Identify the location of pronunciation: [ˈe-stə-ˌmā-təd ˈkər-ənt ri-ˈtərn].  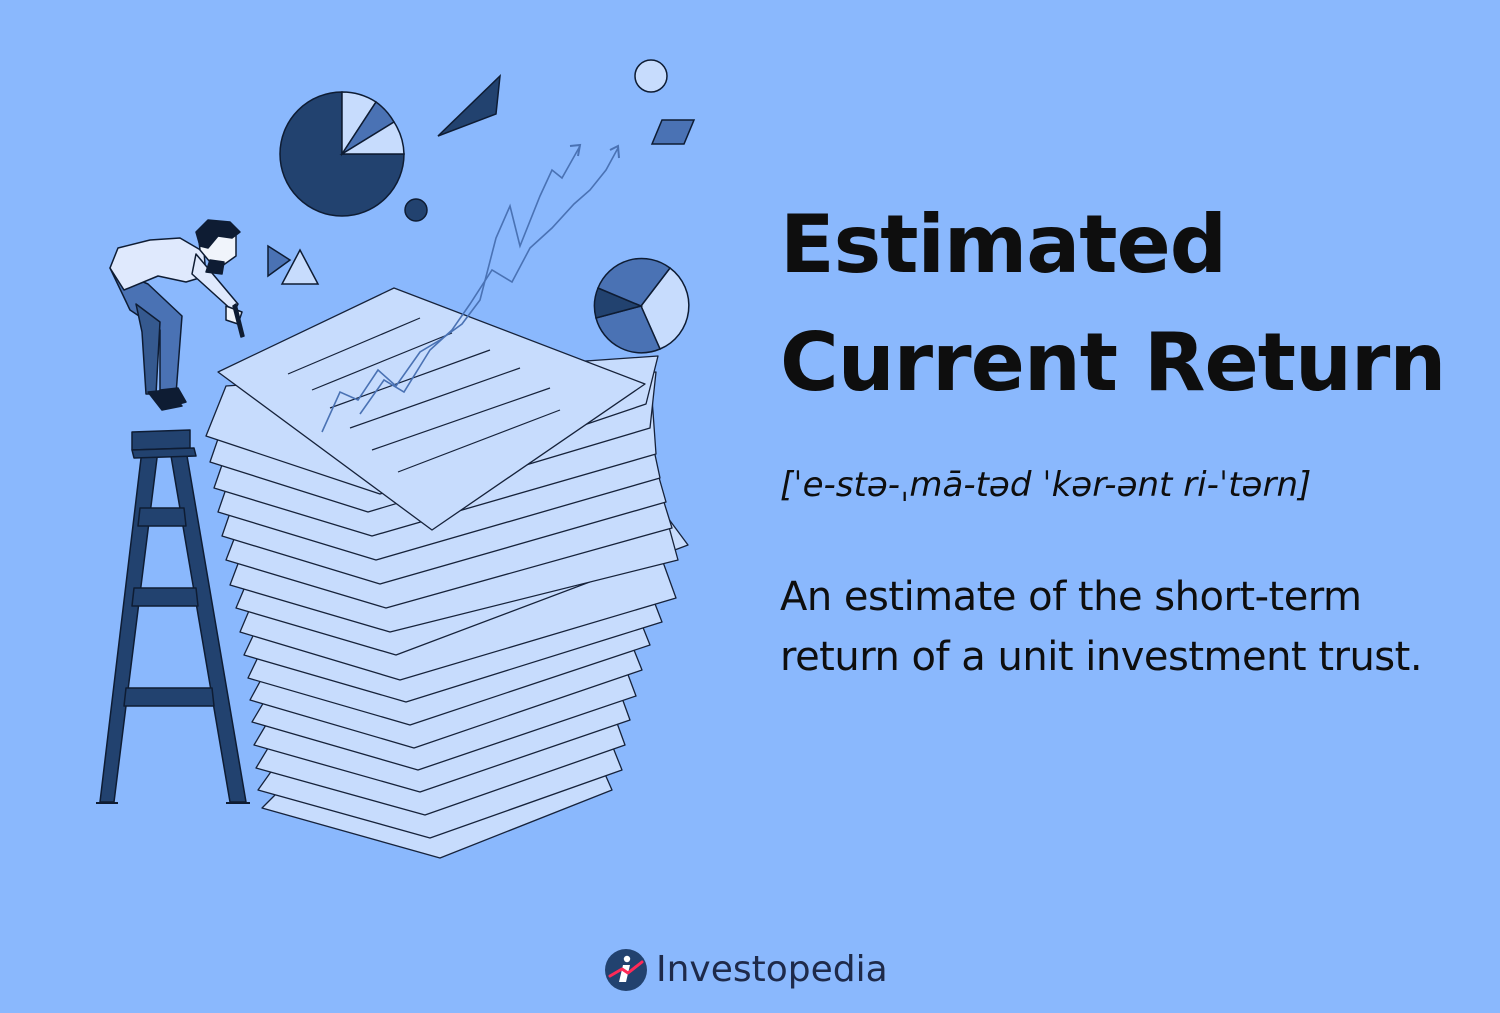
(1046, 485).